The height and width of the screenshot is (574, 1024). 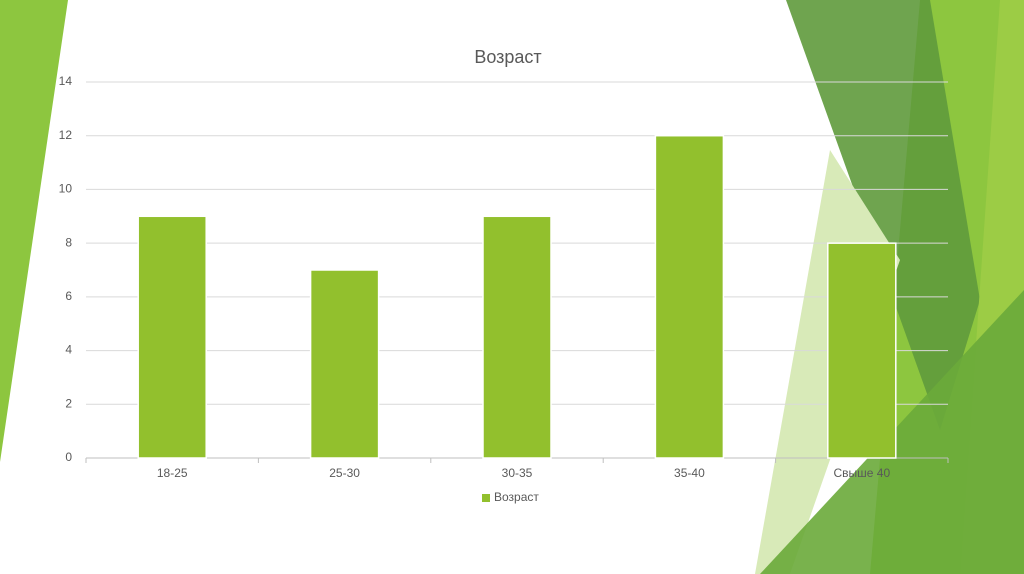 I want to click on y-tick-label: 4, so click(x=68, y=350).